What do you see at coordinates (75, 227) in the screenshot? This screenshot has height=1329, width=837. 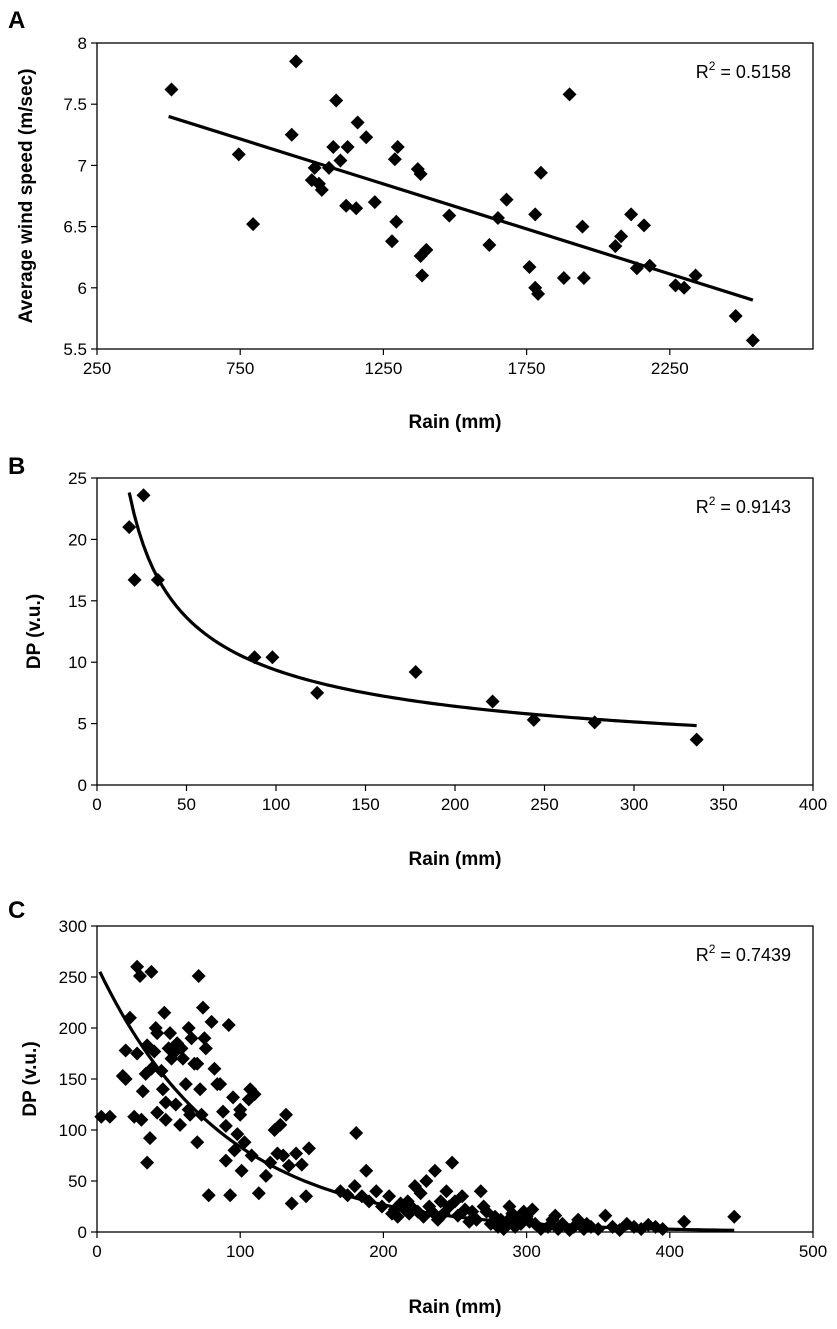 I see `y-tick-label: 6.5` at bounding box center [75, 227].